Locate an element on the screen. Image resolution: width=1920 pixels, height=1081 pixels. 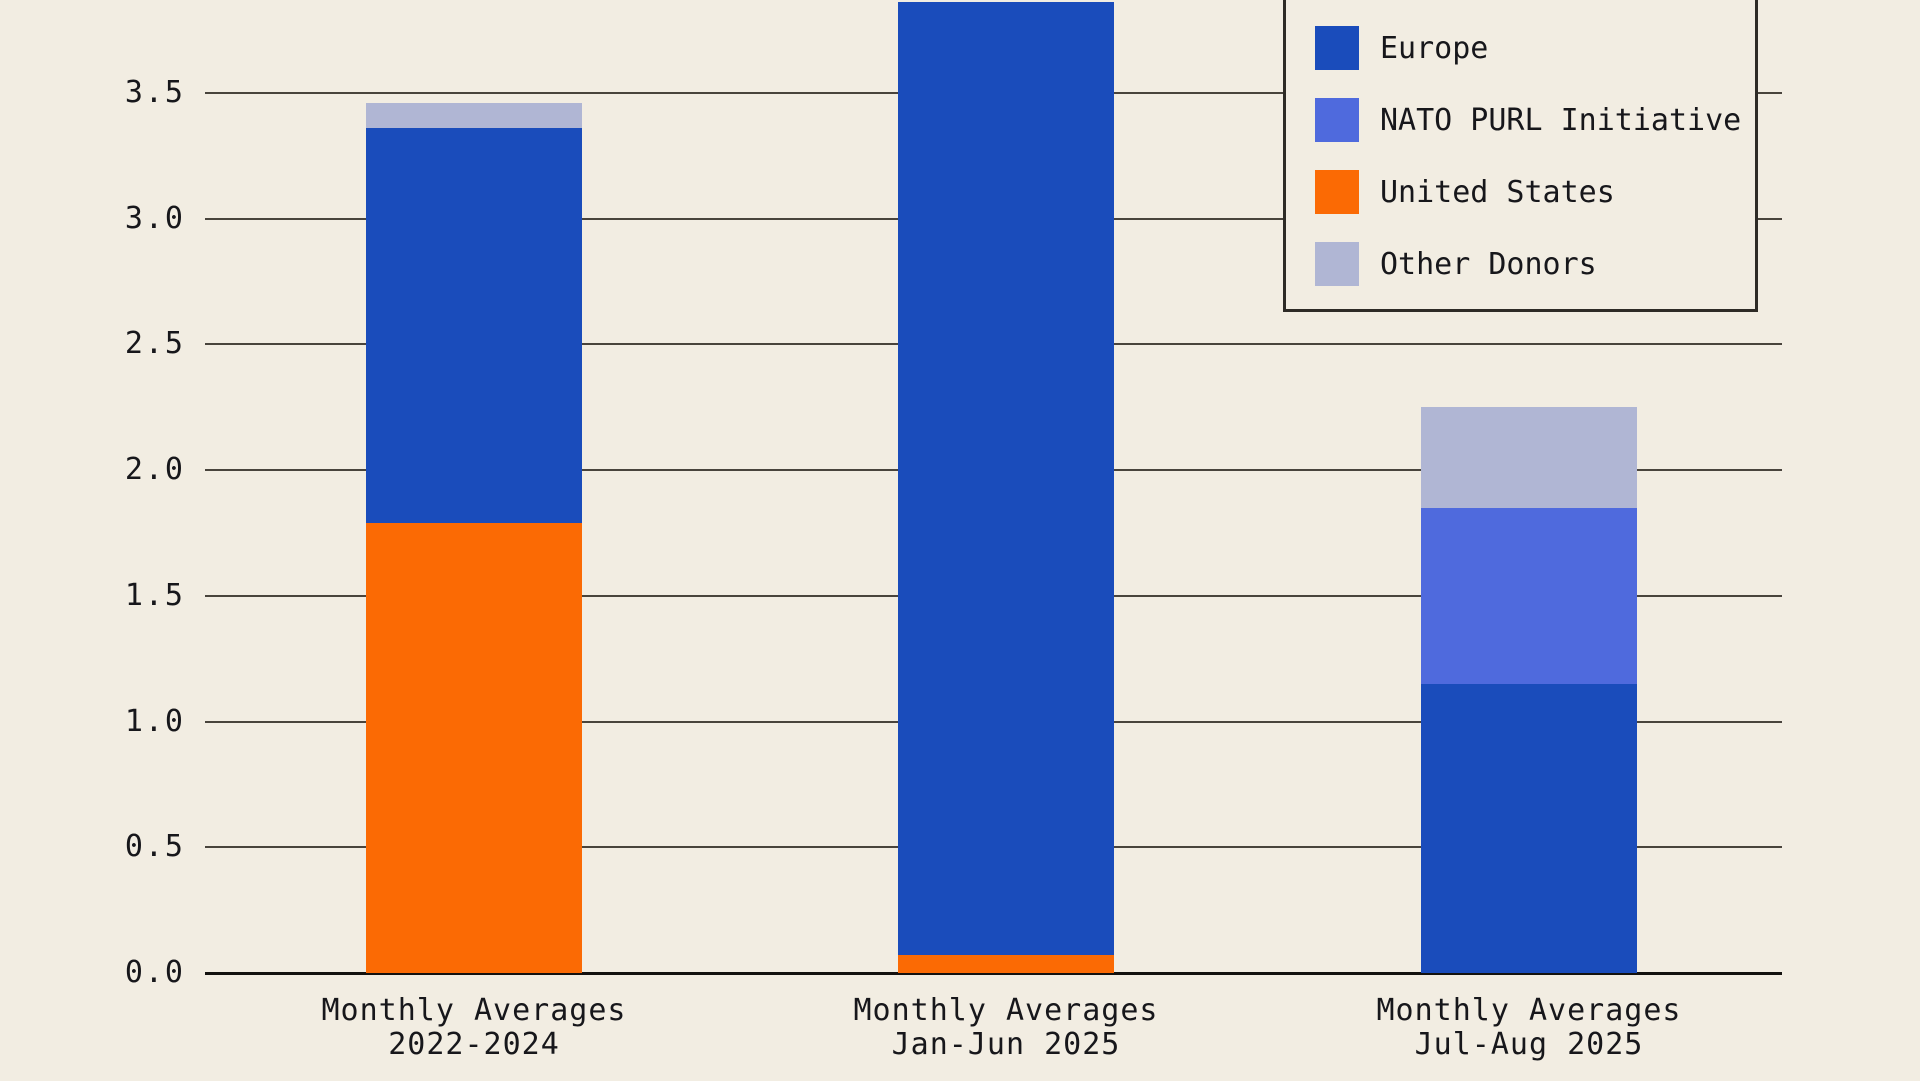
x-axis-line is located at coordinates (993, 973).